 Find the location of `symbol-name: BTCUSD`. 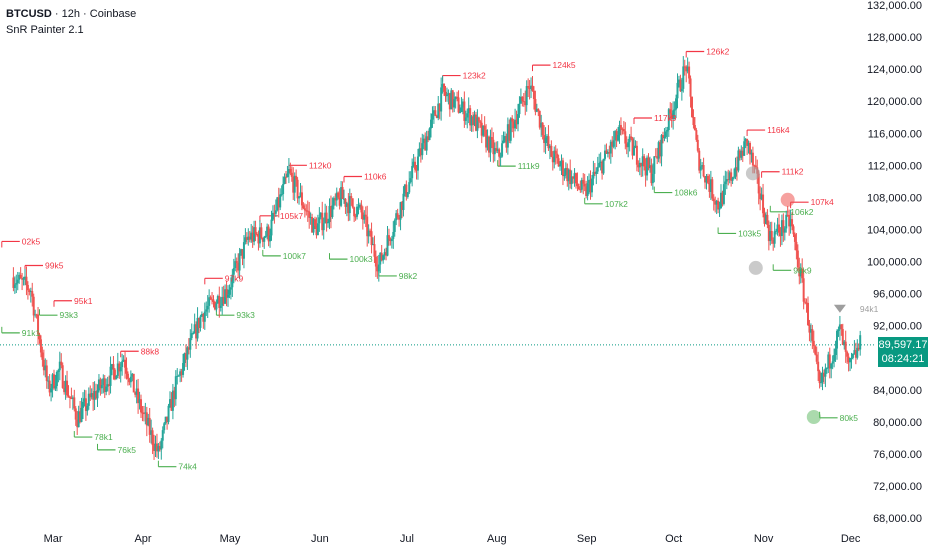

symbol-name: BTCUSD is located at coordinates (29, 14).